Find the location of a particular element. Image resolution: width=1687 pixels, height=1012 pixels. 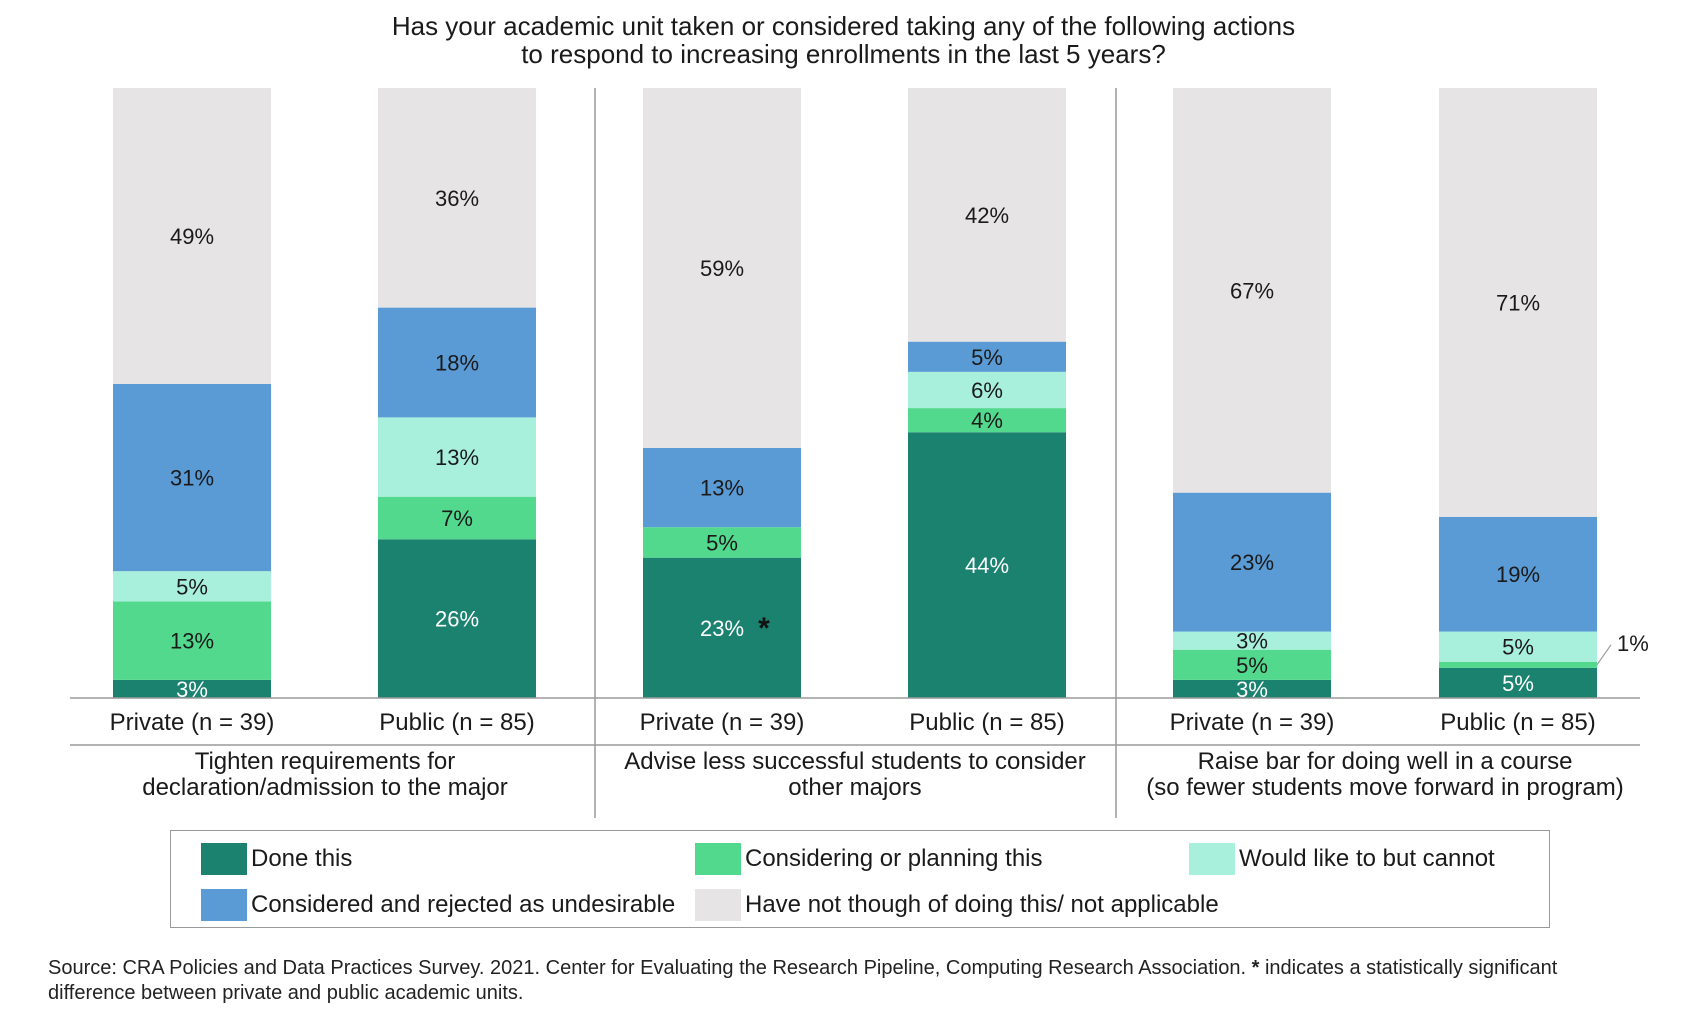

bar-segment-not_thought-g2-b2 is located at coordinates (987, 215).